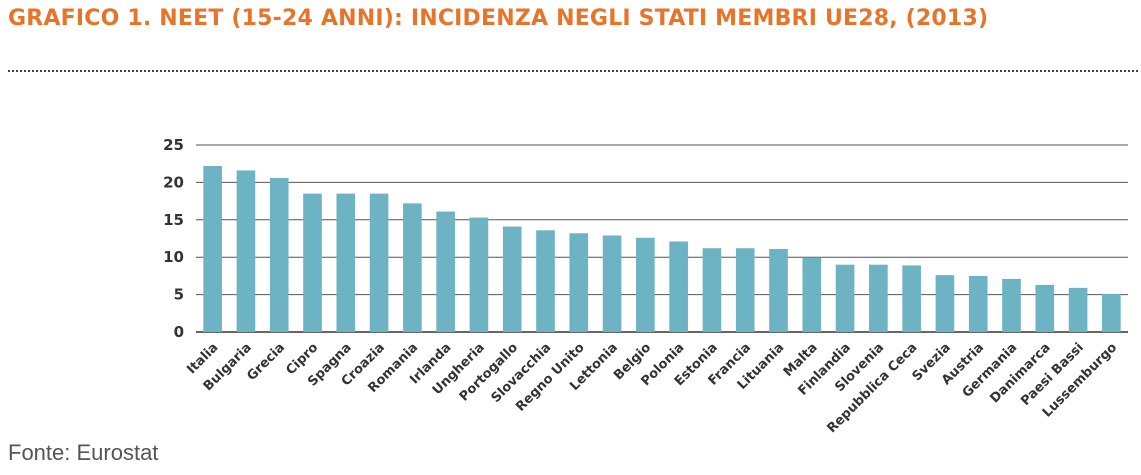 This screenshot has width=1141, height=475. What do you see at coordinates (512, 279) in the screenshot?
I see `bar-portogallo` at bounding box center [512, 279].